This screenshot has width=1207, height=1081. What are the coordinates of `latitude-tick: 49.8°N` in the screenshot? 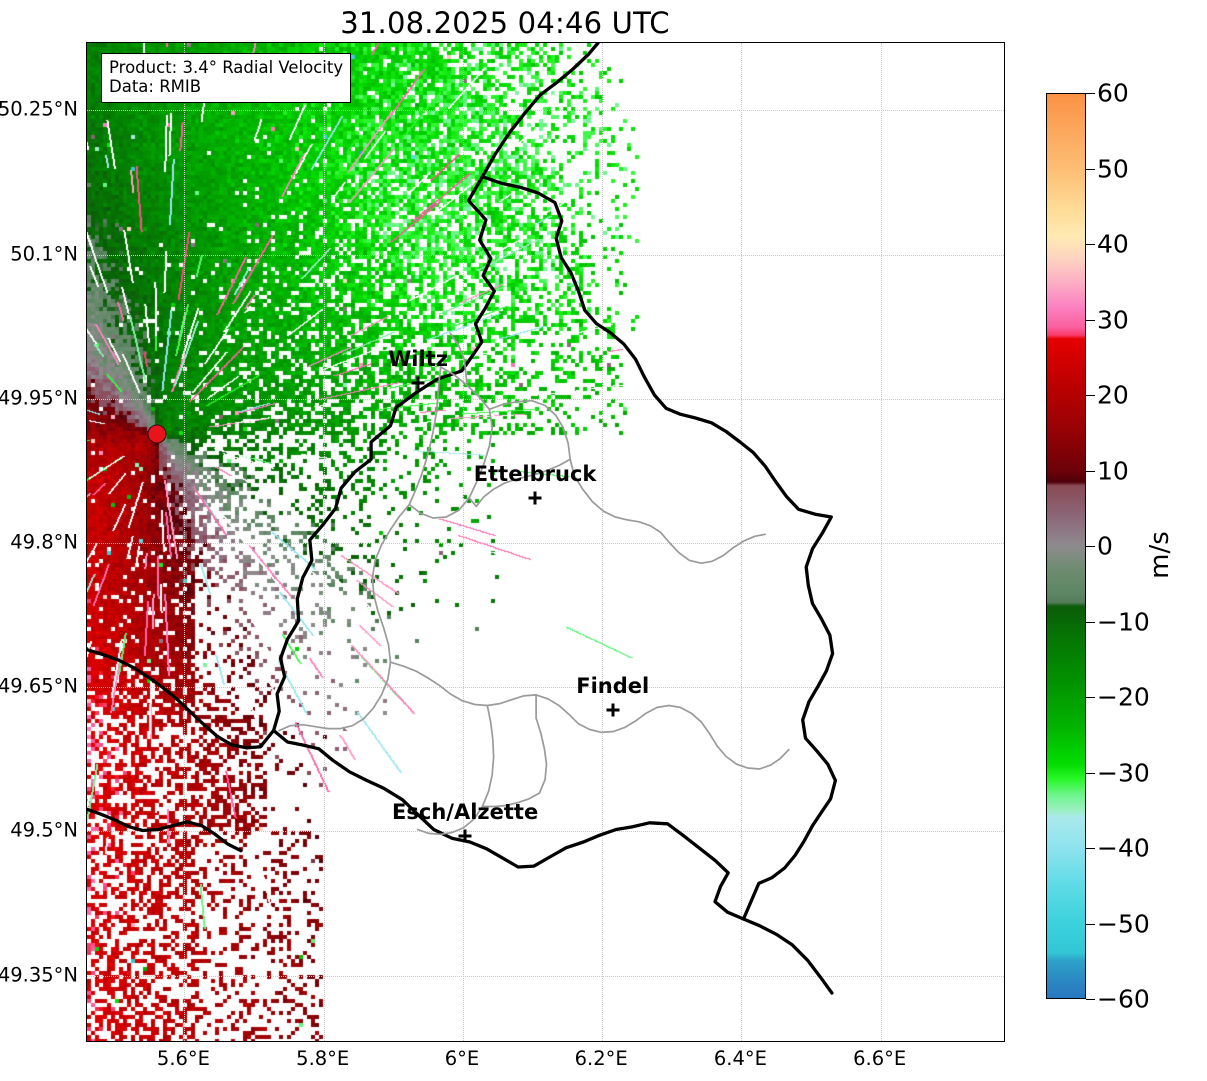 It's located at (44, 542).